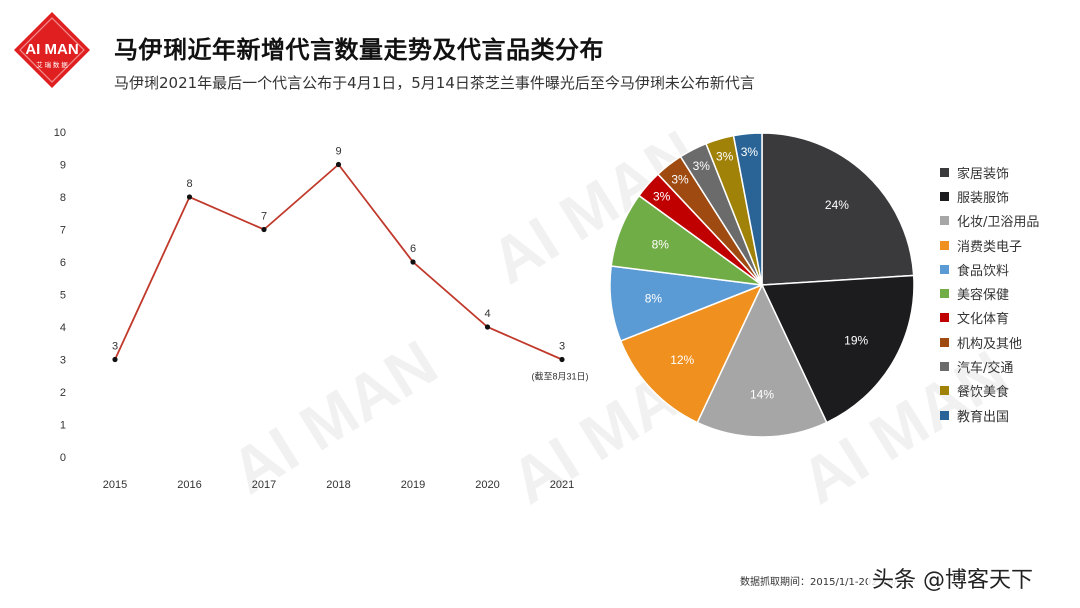 The height and width of the screenshot is (608, 1080). What do you see at coordinates (983, 174) in the screenshot?
I see `legend-label: 家居装饰` at bounding box center [983, 174].